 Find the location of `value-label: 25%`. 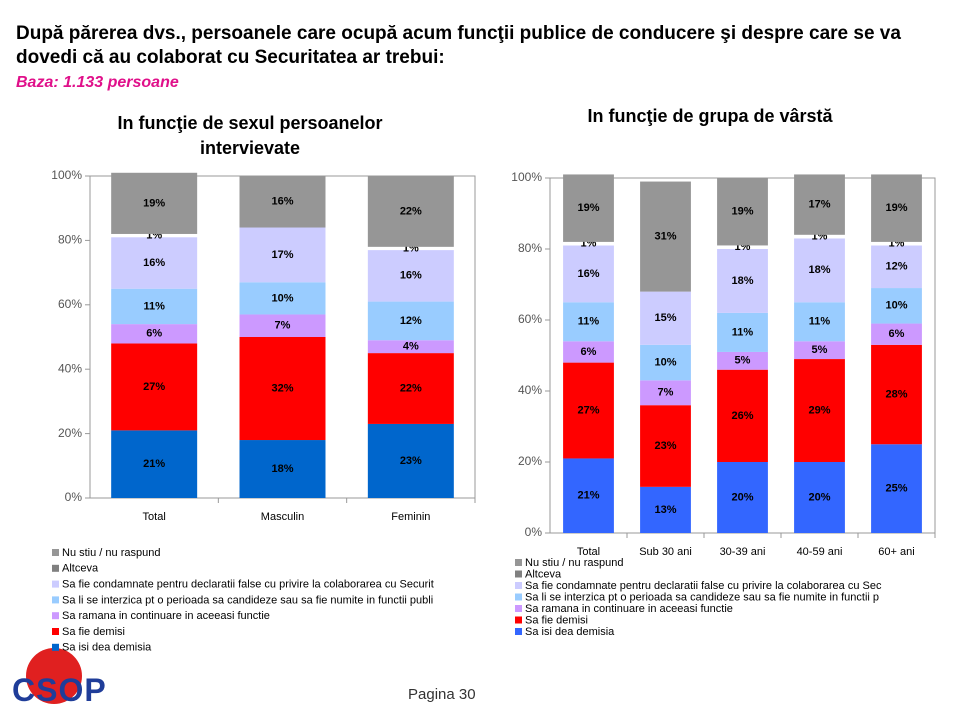

value-label: 25% is located at coordinates (896, 489).